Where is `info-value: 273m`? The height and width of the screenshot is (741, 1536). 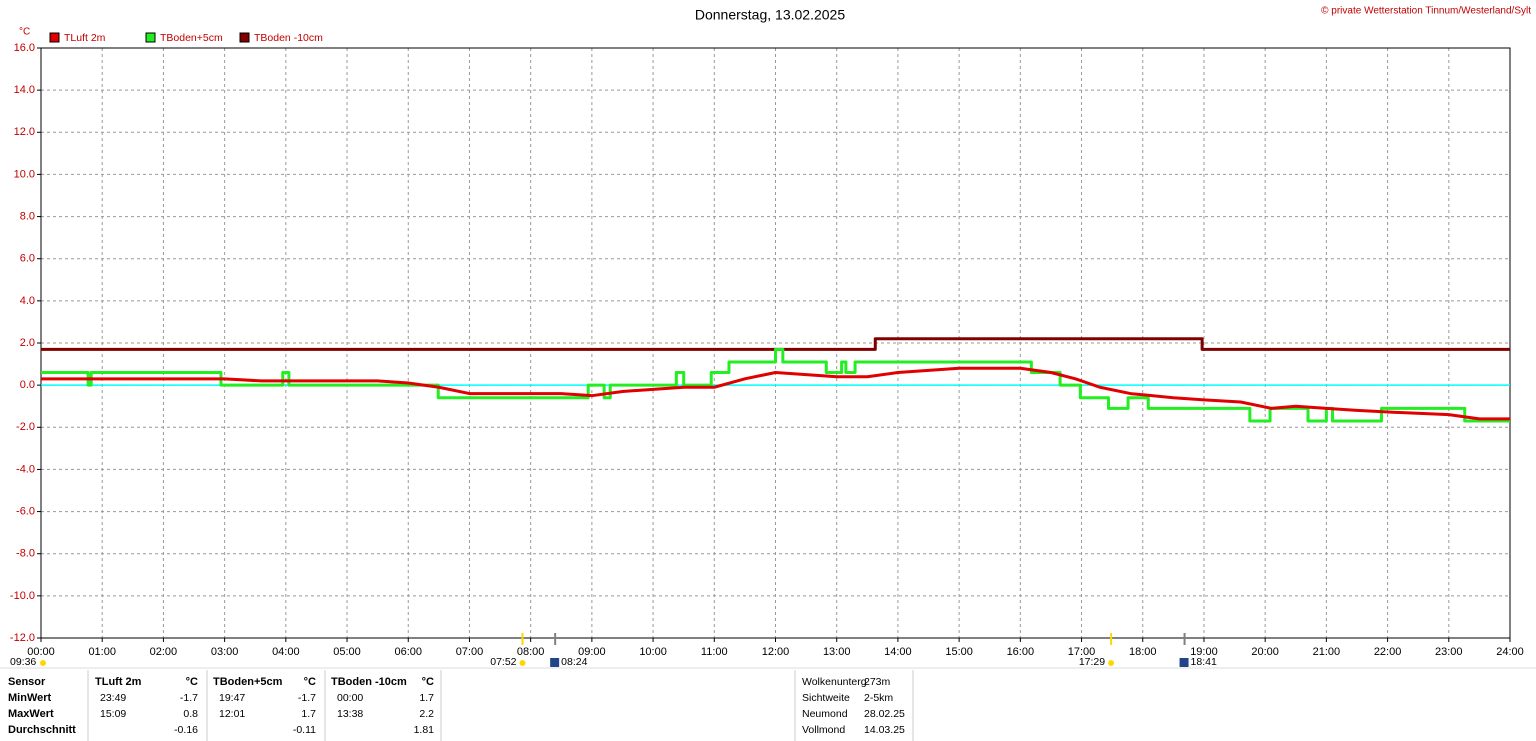
info-value: 273m is located at coordinates (877, 682).